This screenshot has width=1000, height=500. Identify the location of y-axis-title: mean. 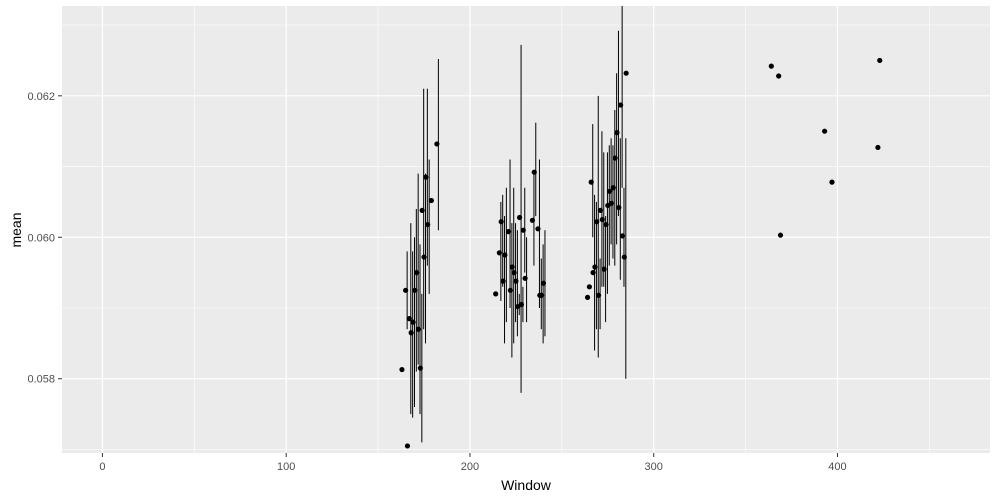
(16, 229).